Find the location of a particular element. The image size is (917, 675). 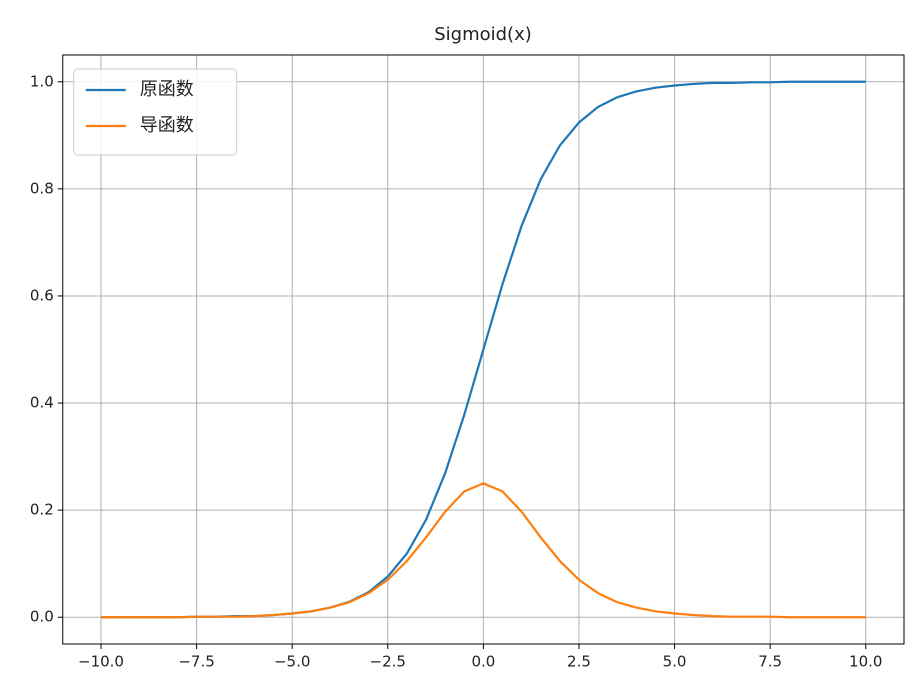

x-tick-label: 5.0 is located at coordinates (675, 662).